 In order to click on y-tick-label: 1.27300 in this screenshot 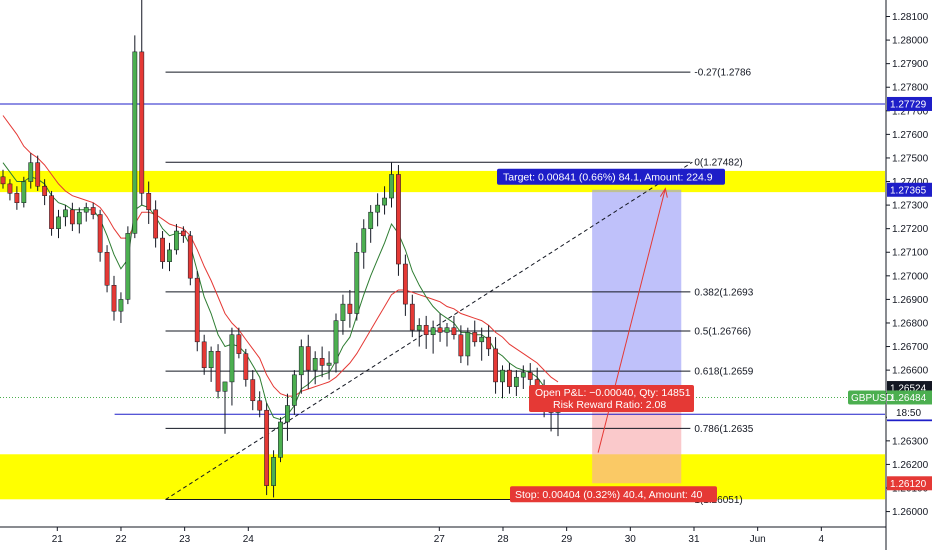, I will do `click(910, 206)`.